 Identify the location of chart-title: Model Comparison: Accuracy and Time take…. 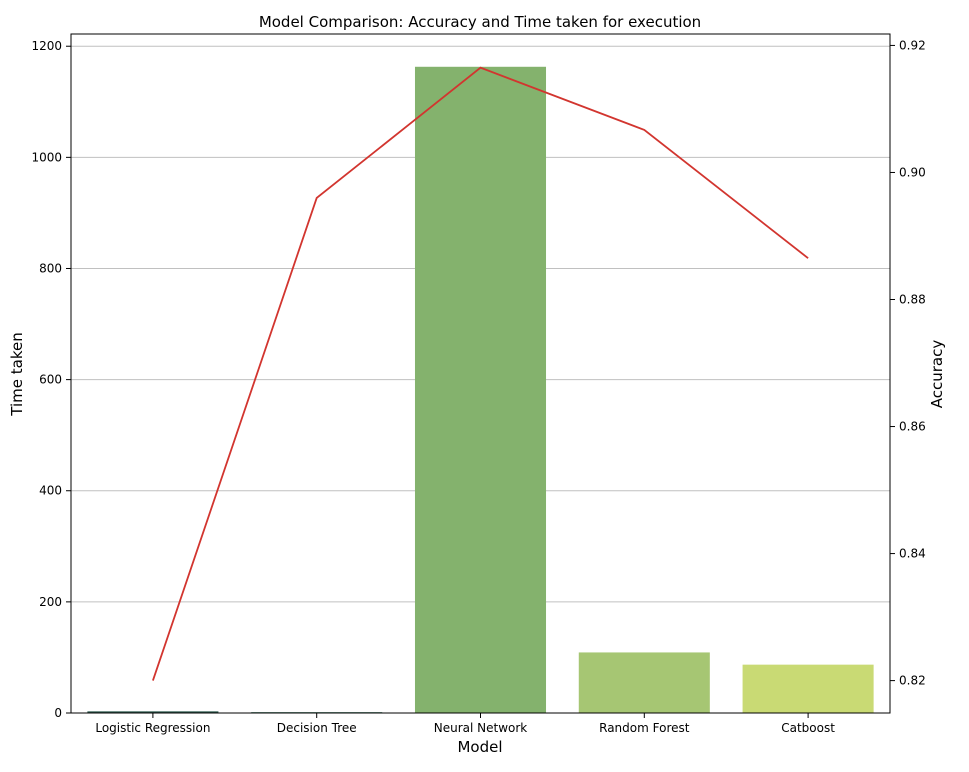
(480, 22).